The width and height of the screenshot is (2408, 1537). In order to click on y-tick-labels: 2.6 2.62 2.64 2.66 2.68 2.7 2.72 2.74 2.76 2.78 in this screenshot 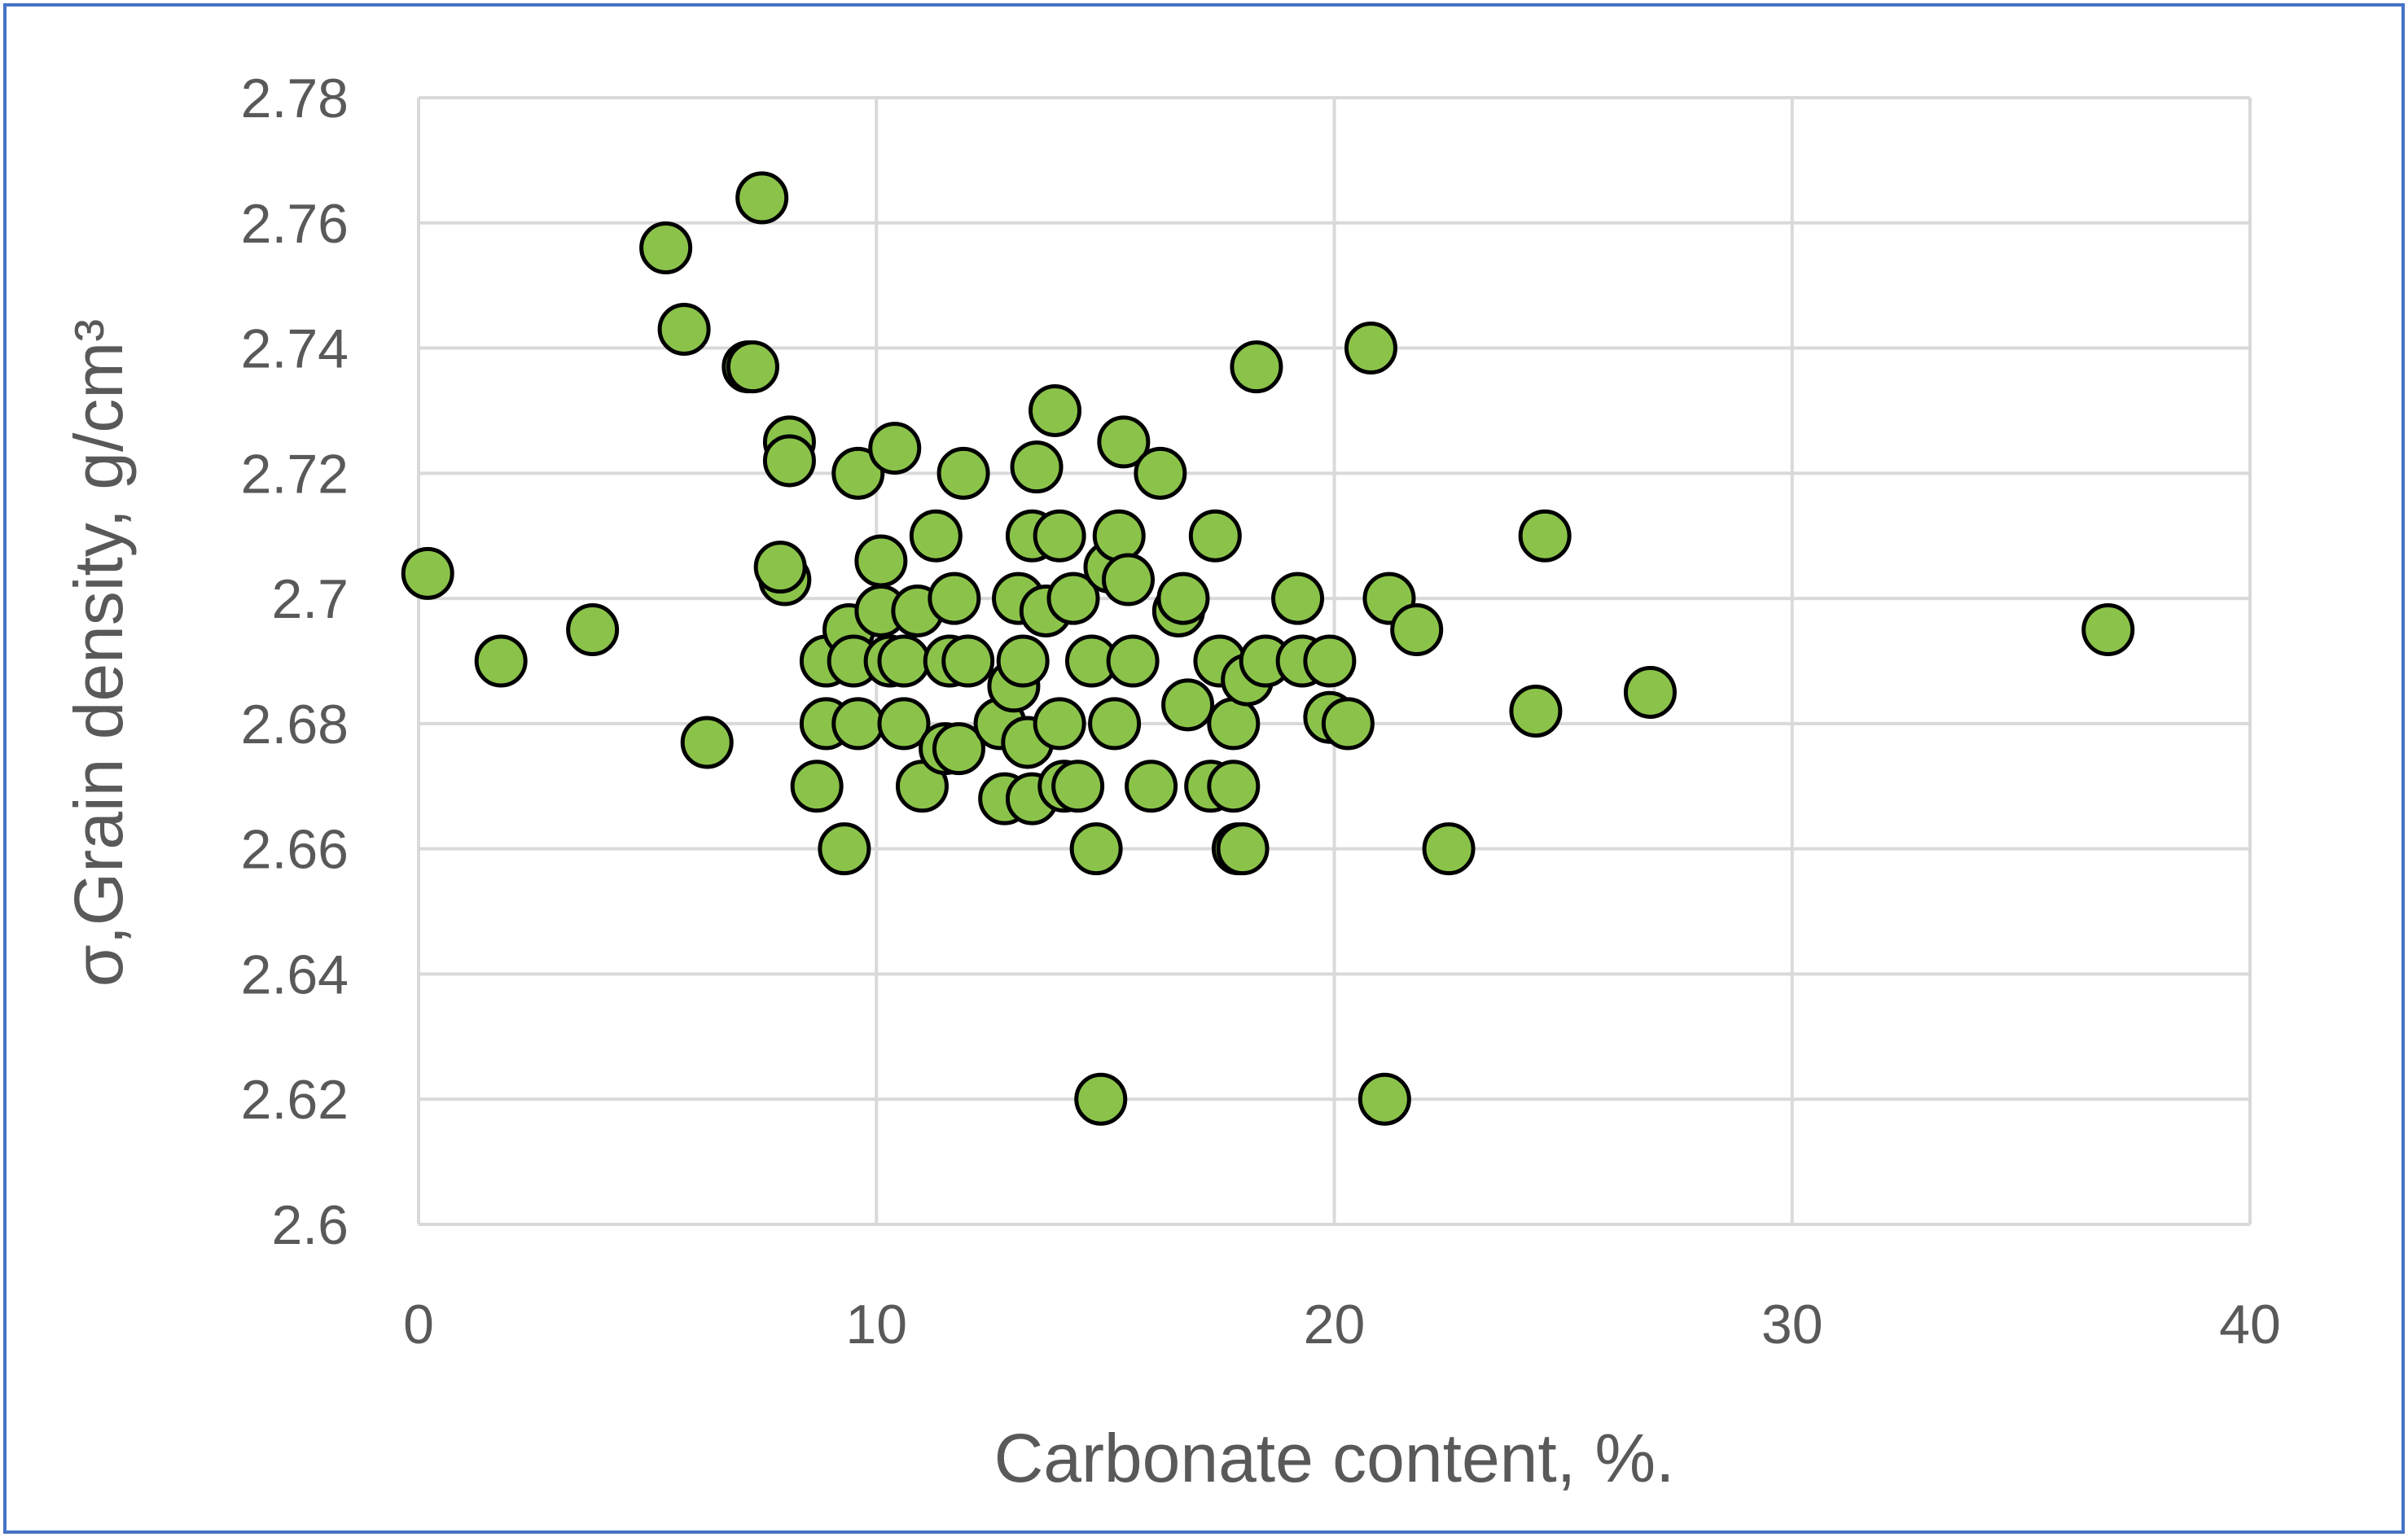, I will do `click(295, 662)`.